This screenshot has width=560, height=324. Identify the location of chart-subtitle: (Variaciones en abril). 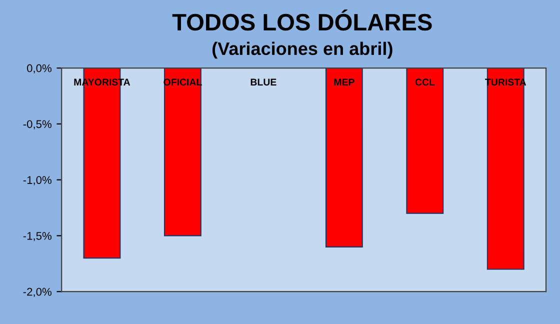
(302, 50).